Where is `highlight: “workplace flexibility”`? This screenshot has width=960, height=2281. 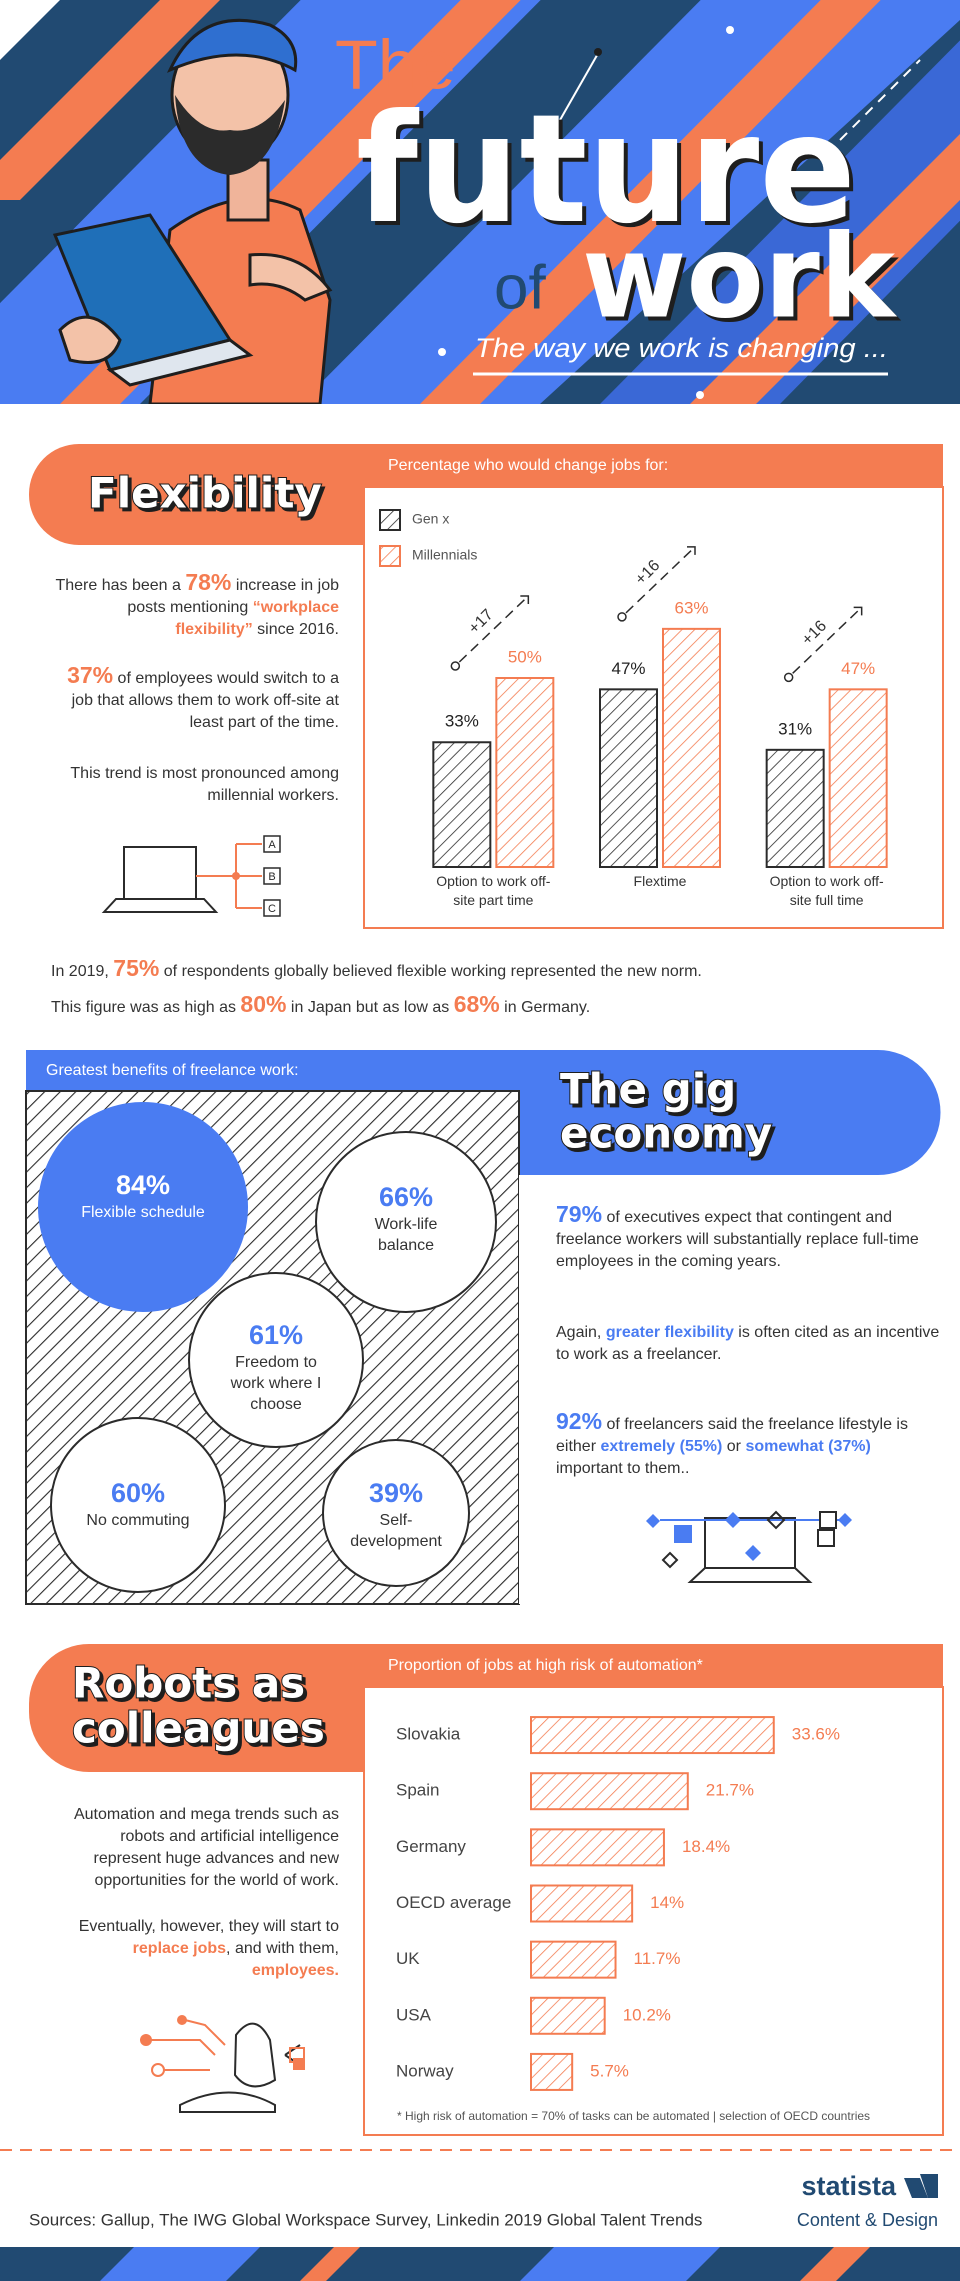
highlight: “workplace flexibility” is located at coordinates (257, 618).